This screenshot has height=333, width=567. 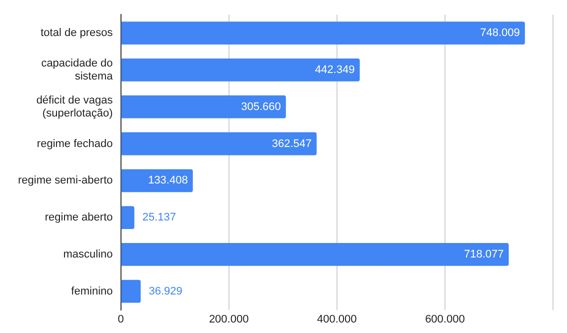 I want to click on y-tick-label: regime semi-aberto, so click(x=65, y=180).